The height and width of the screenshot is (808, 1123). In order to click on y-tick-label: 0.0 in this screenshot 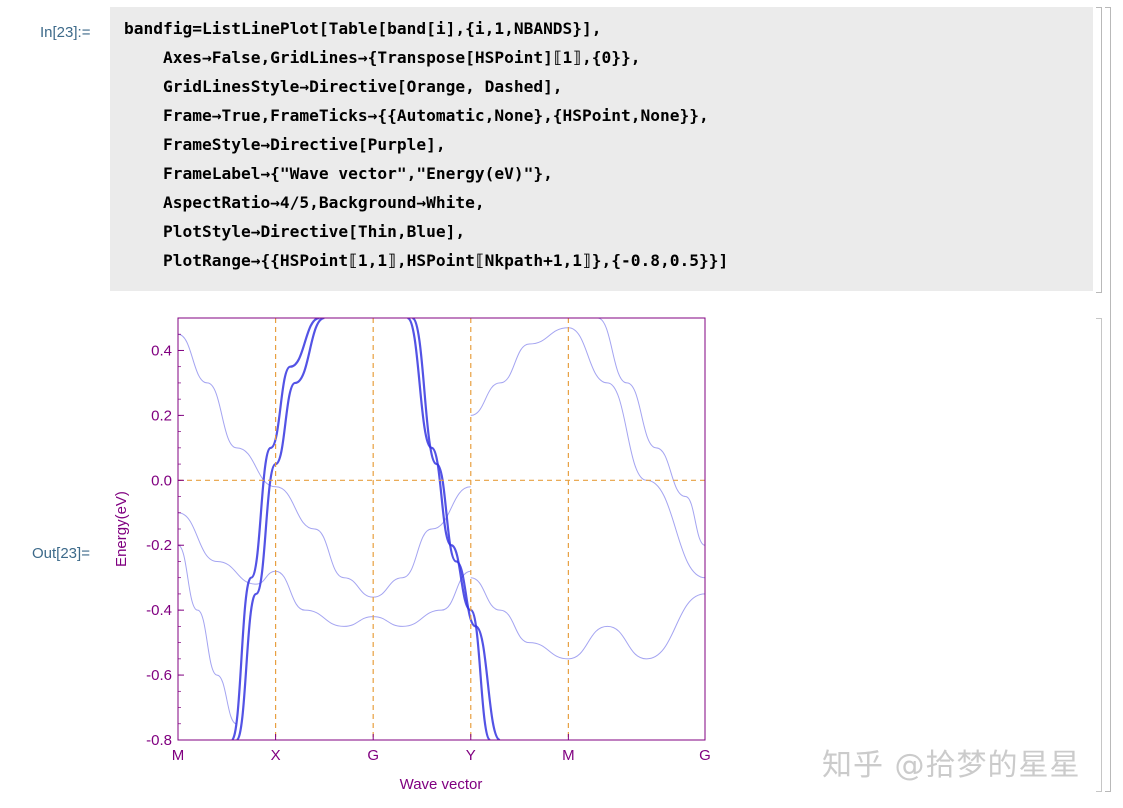, I will do `click(161, 480)`.